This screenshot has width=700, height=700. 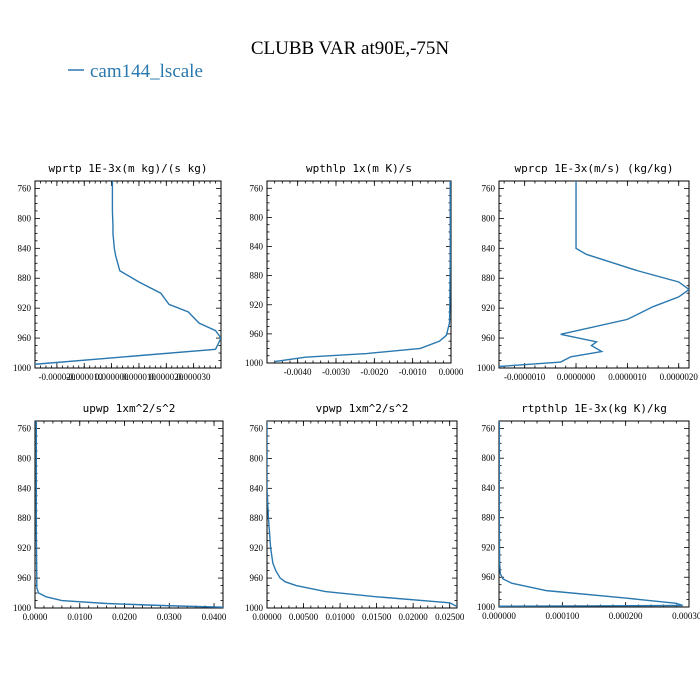 What do you see at coordinates (374, 372) in the screenshot?
I see `x-tick-label: -0.0020` at bounding box center [374, 372].